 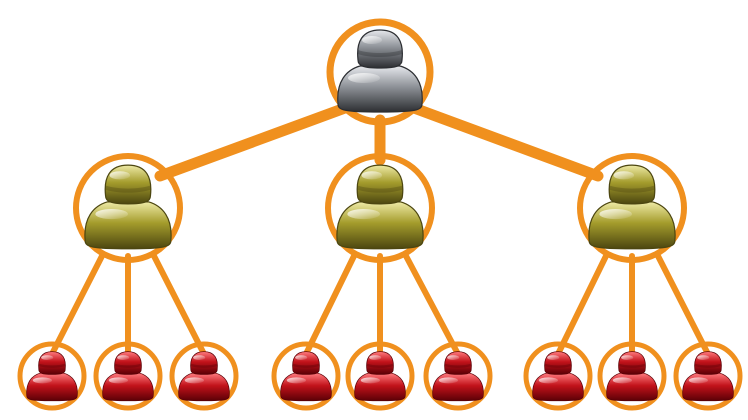 I want to click on connector-top-right, so click(x=506, y=142).